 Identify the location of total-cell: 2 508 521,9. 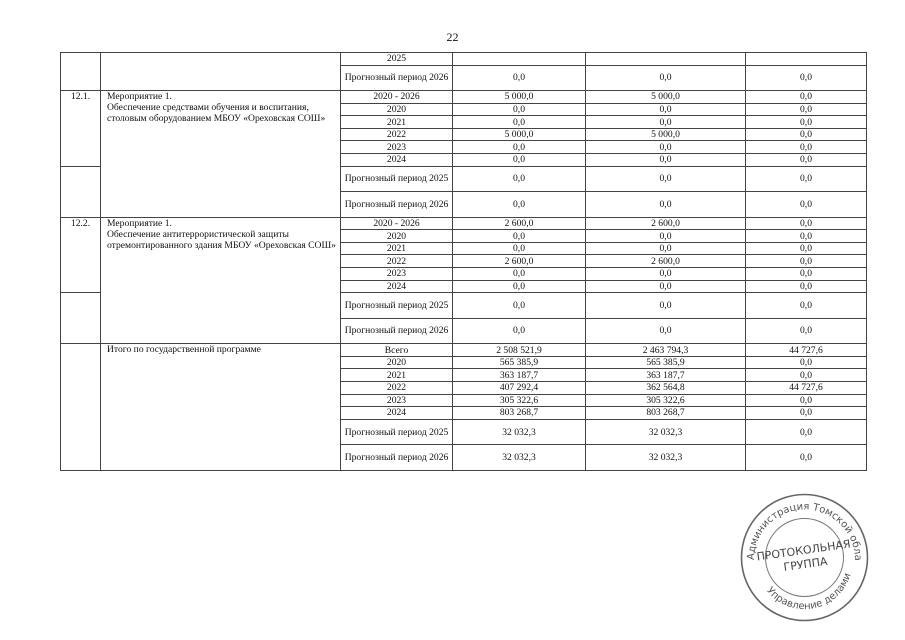
(519, 350).